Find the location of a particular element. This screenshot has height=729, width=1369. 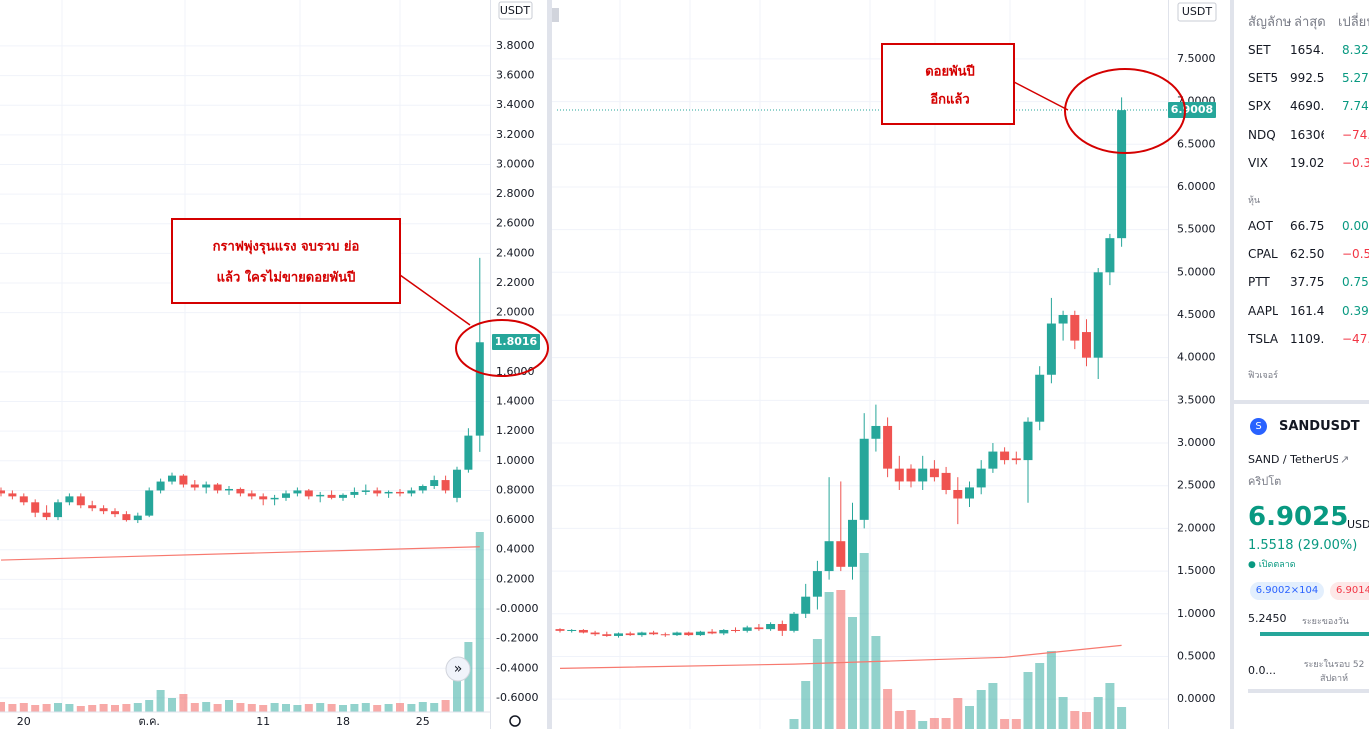

watchlist-symbol: TSLA is located at coordinates (1263, 338).